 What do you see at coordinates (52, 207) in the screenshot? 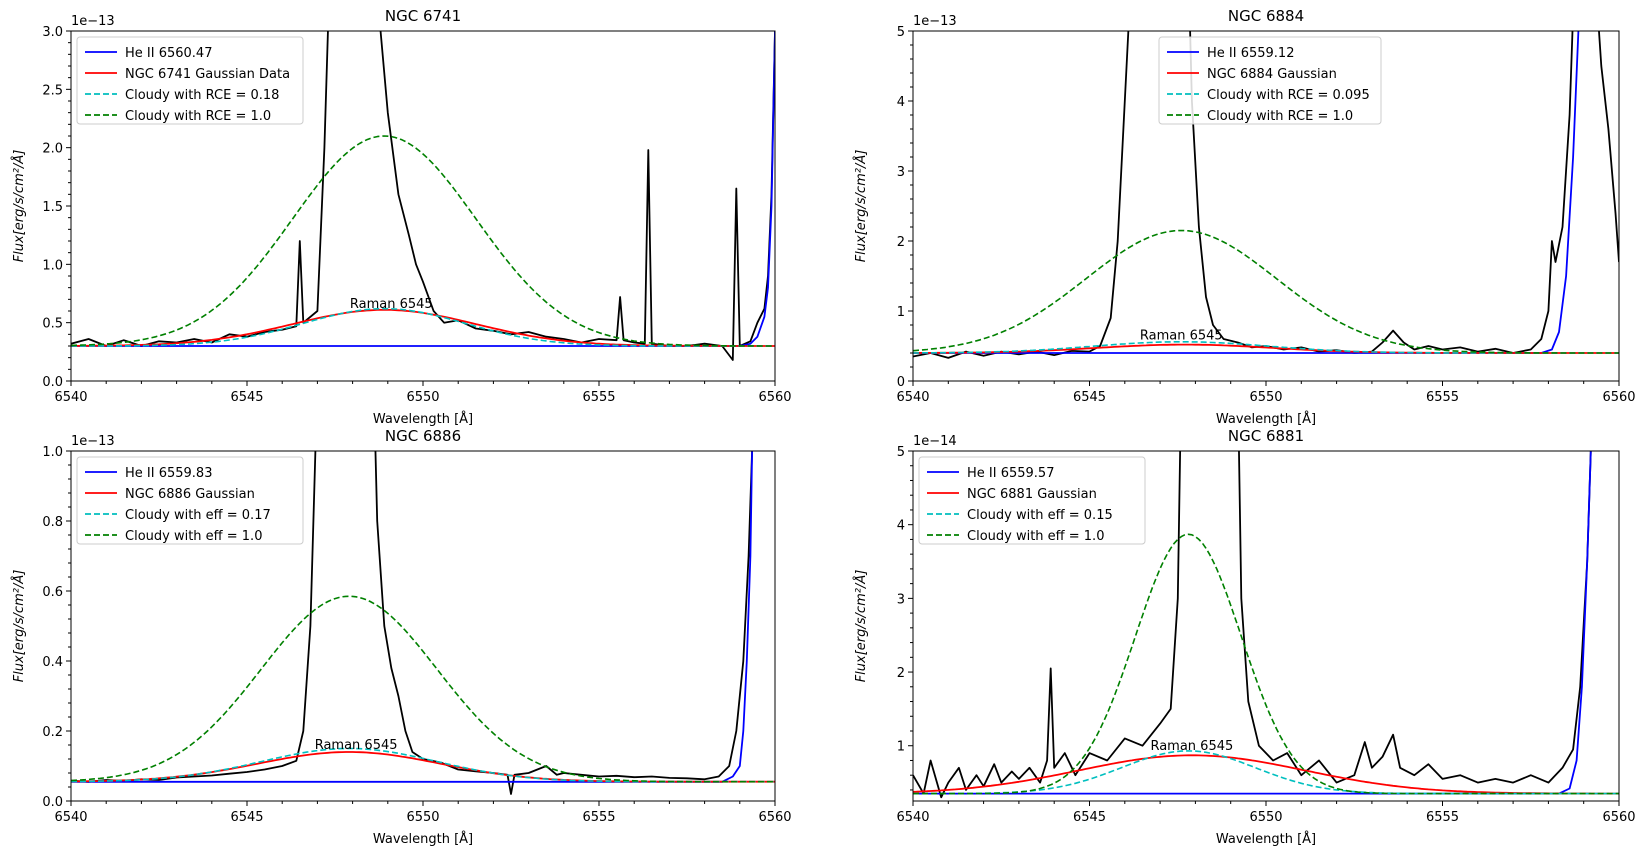
I see `y-tick-label: 1.5` at bounding box center [52, 207].